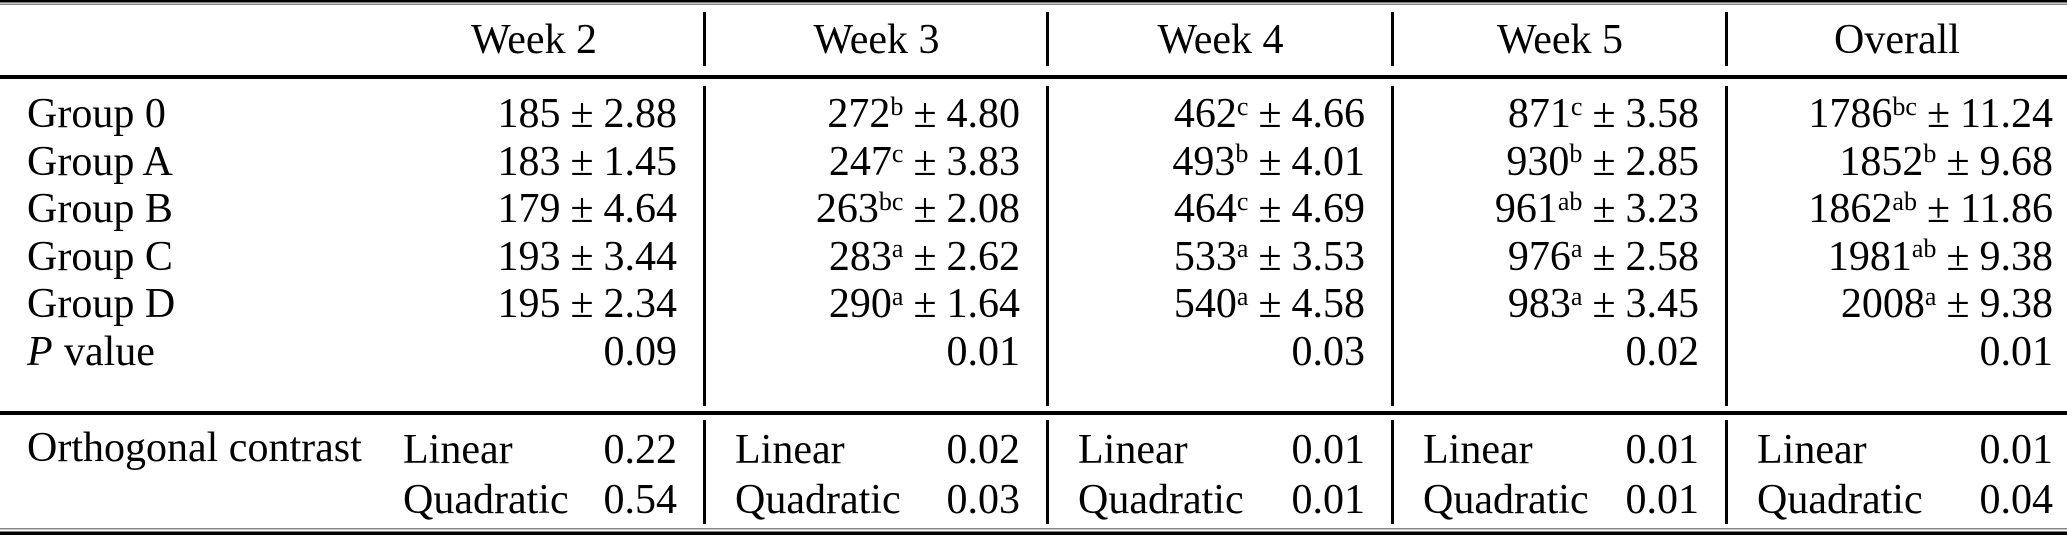 Image resolution: width=2067 pixels, height=541 pixels. I want to click on sem-value: 2.62, so click(983, 256).